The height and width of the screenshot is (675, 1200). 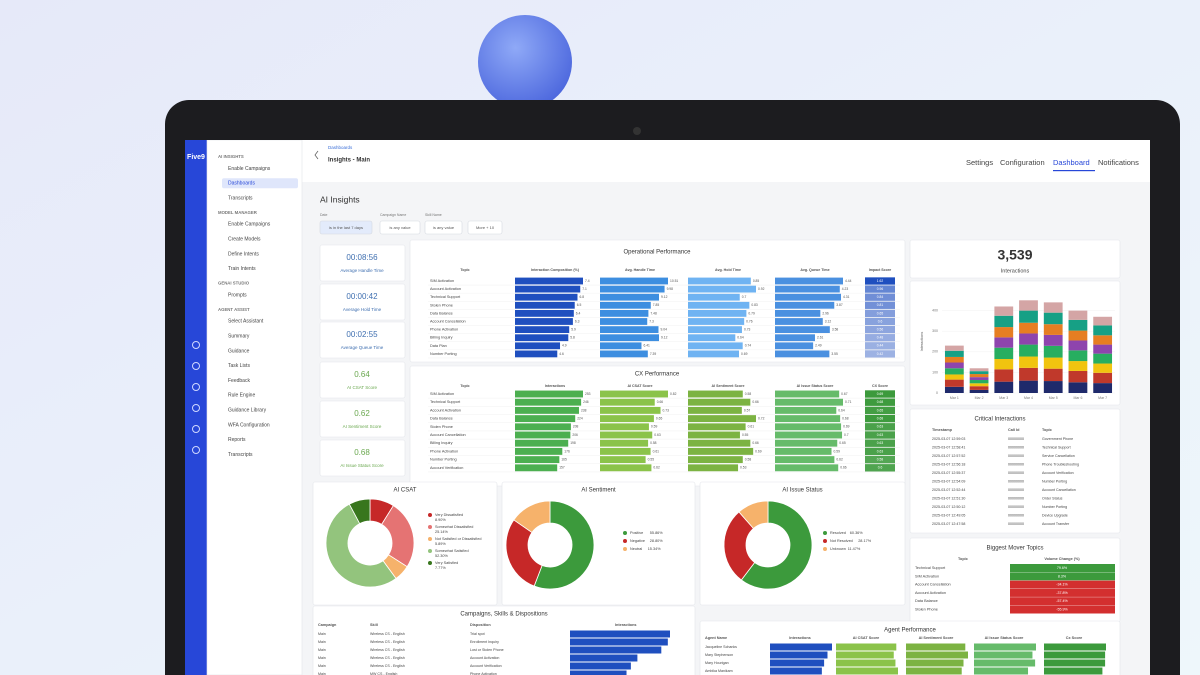 I want to click on nav-item: Task Lists, so click(x=239, y=366).